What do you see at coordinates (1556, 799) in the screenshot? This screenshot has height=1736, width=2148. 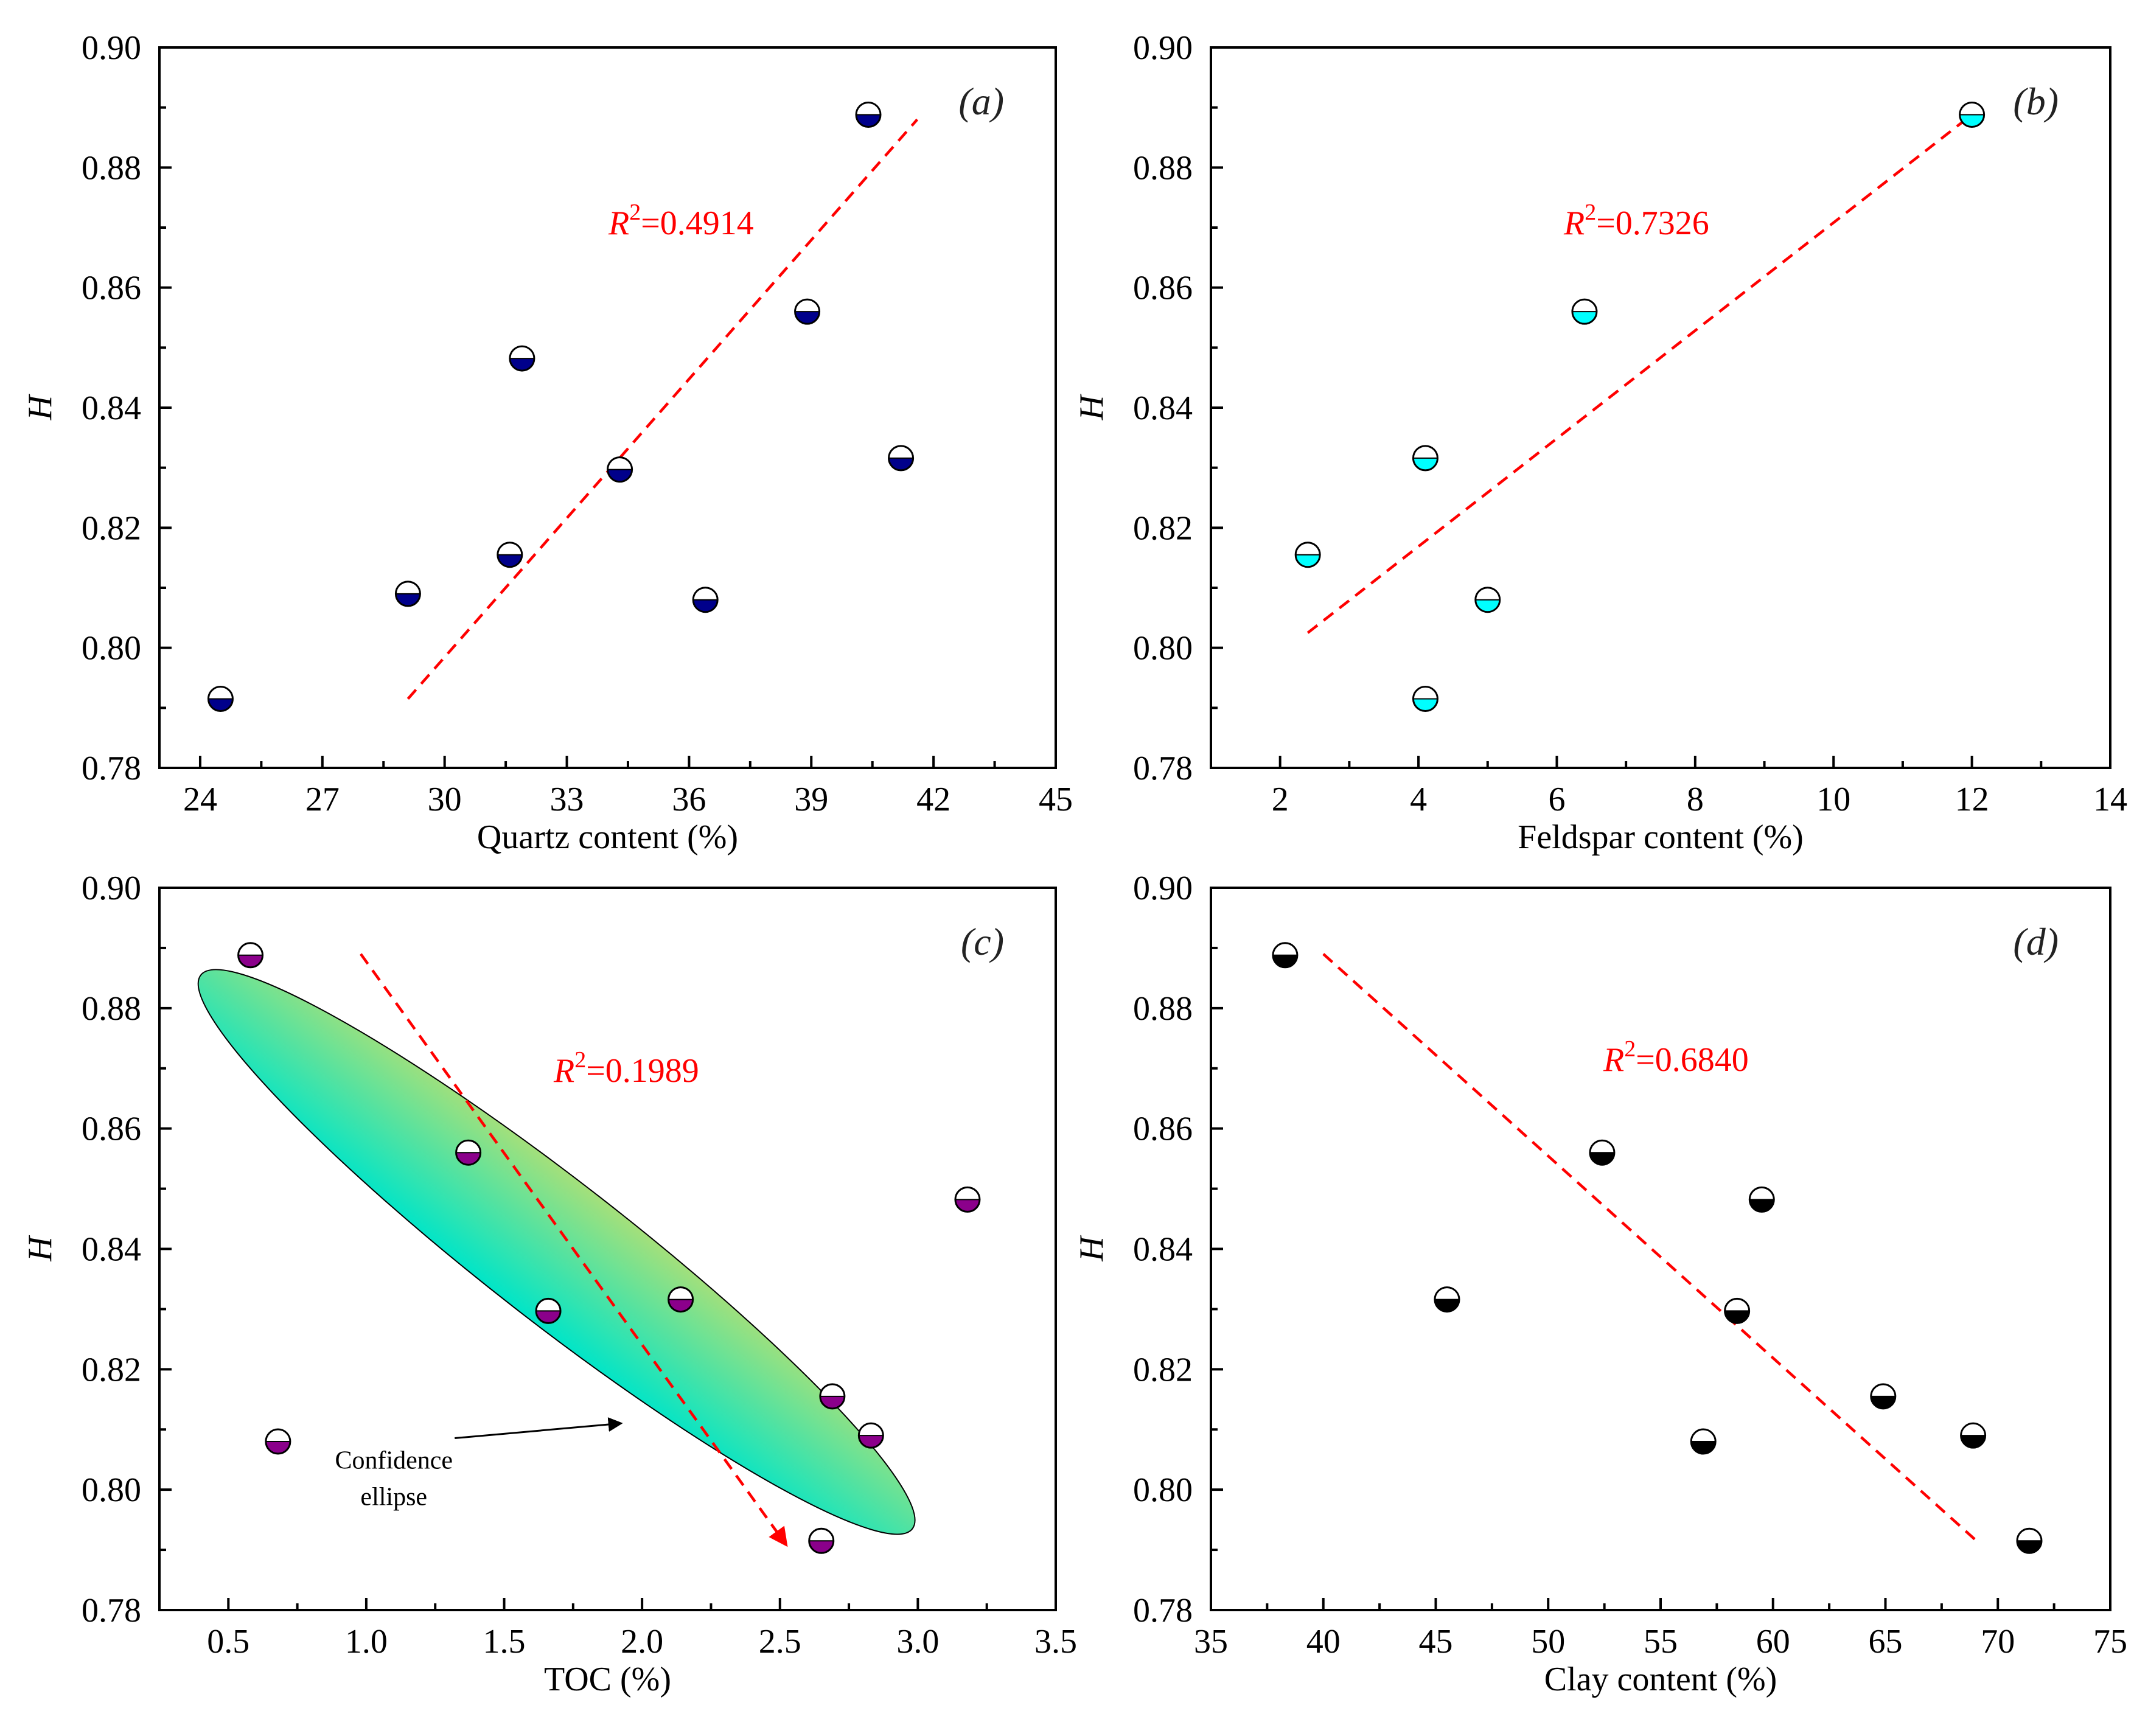 I see `x-tick-label: 6` at bounding box center [1556, 799].